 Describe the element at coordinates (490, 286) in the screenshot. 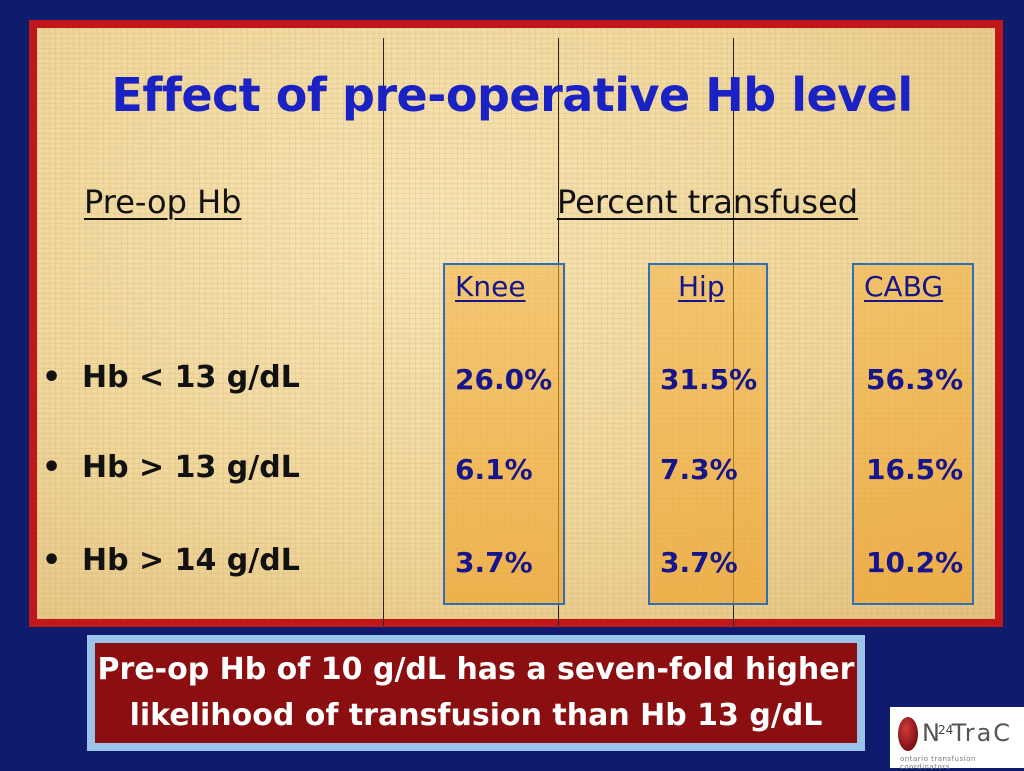

I see `column-header-knee: Knee` at that location.